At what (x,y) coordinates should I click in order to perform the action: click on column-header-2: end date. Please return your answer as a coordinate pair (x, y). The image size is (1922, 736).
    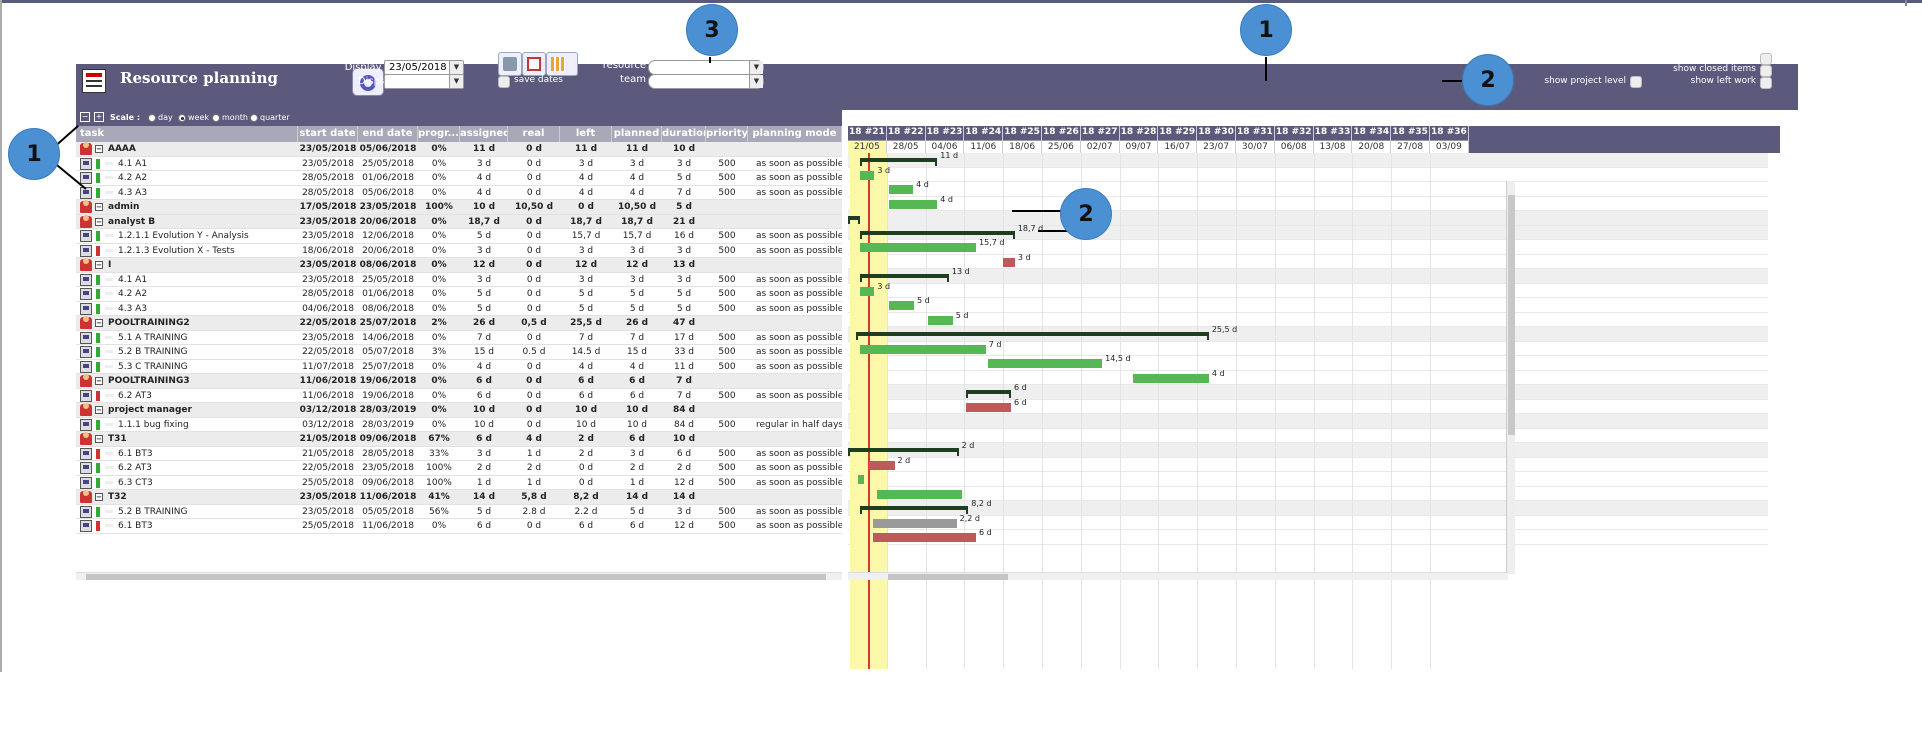
    Looking at the image, I should click on (388, 134).